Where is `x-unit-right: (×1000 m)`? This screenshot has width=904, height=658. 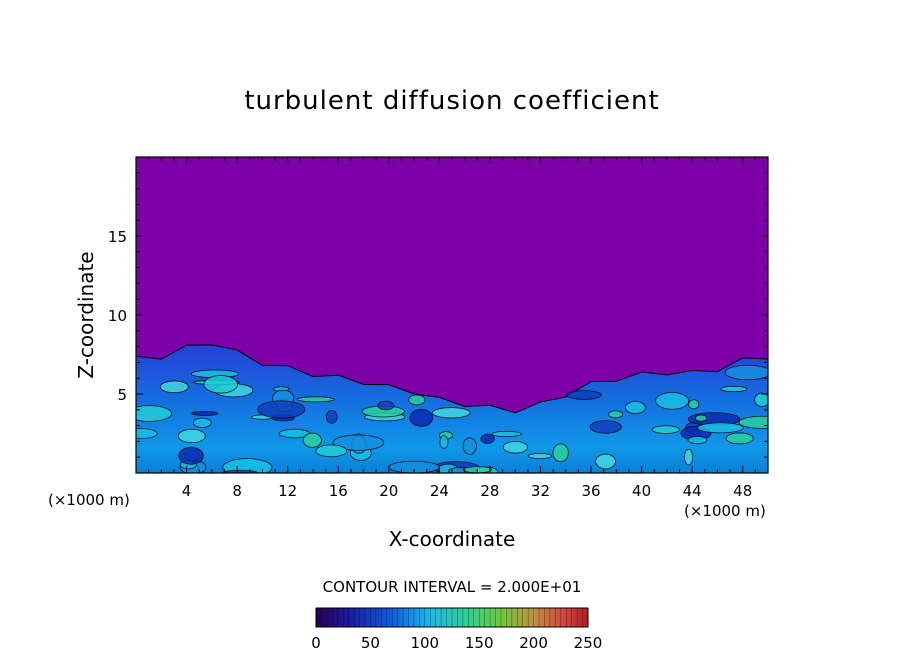 x-unit-right: (×1000 m) is located at coordinates (725, 511).